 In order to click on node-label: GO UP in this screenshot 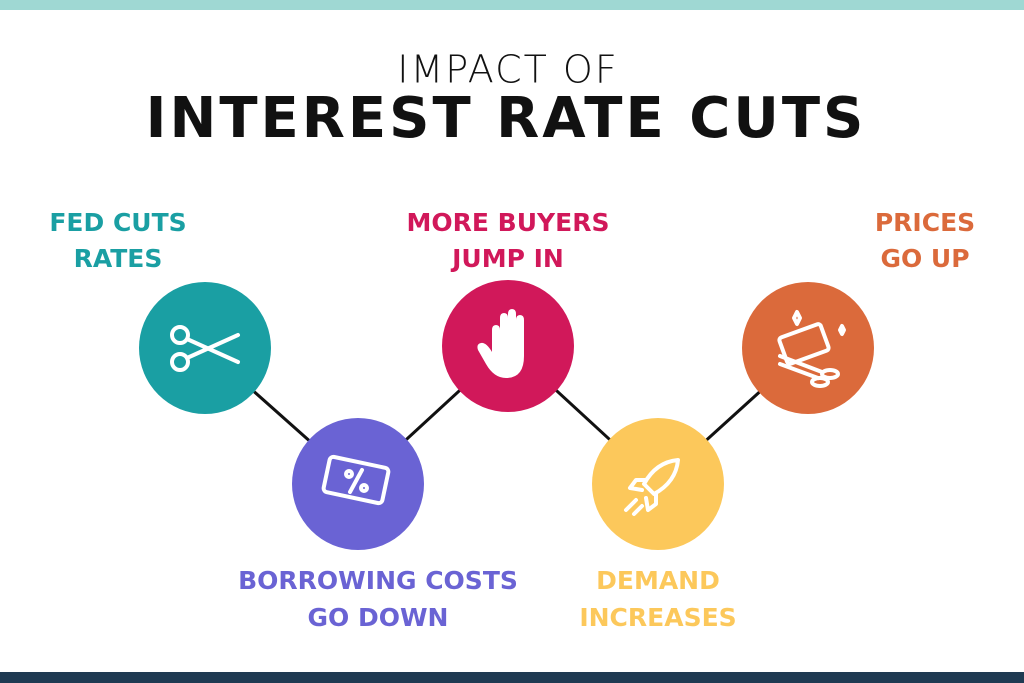, I will do `click(924, 258)`.